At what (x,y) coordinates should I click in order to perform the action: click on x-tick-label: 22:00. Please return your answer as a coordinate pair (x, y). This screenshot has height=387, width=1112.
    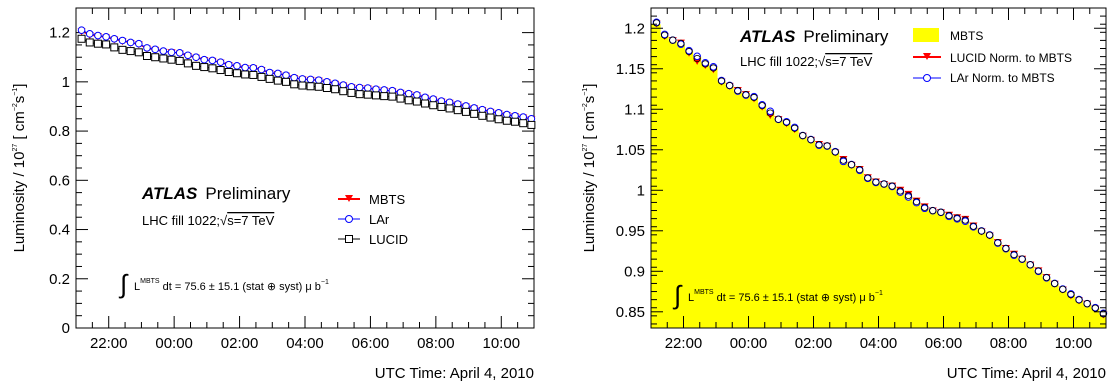
    Looking at the image, I should click on (684, 343).